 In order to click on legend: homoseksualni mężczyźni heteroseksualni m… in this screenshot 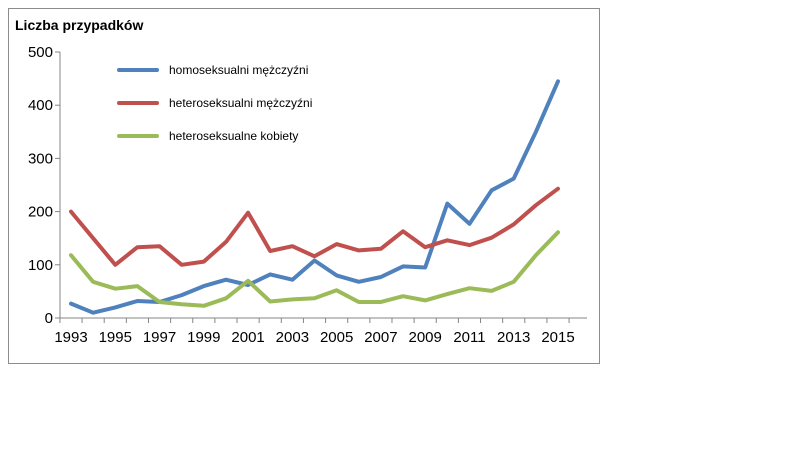, I will do `click(214, 103)`.